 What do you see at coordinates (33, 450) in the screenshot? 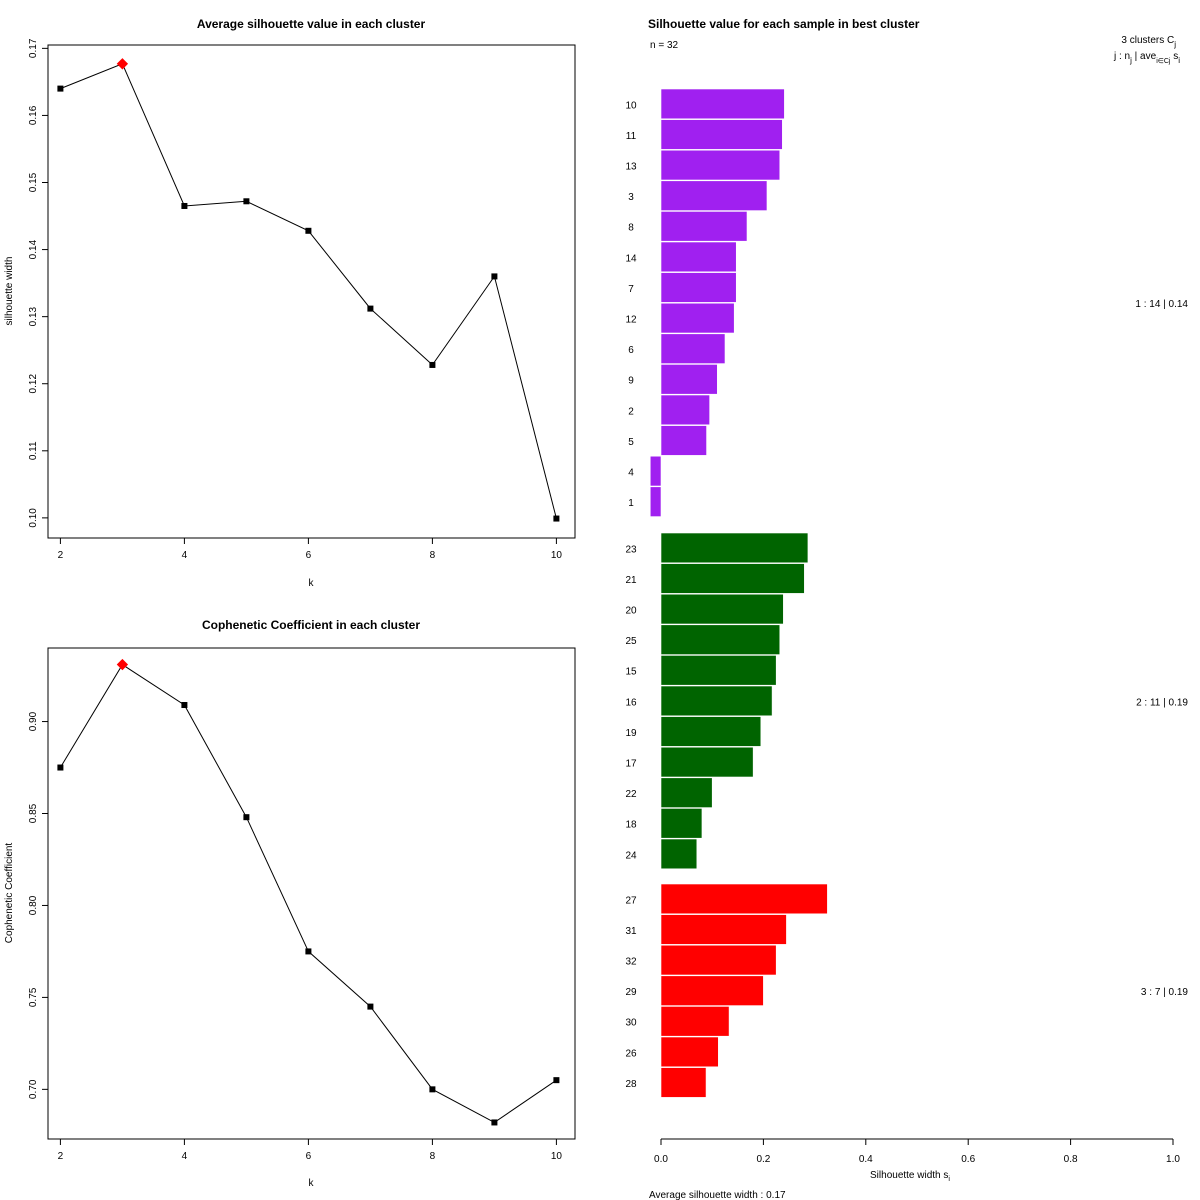
I see `y-tick-label: 0.11` at bounding box center [33, 450].